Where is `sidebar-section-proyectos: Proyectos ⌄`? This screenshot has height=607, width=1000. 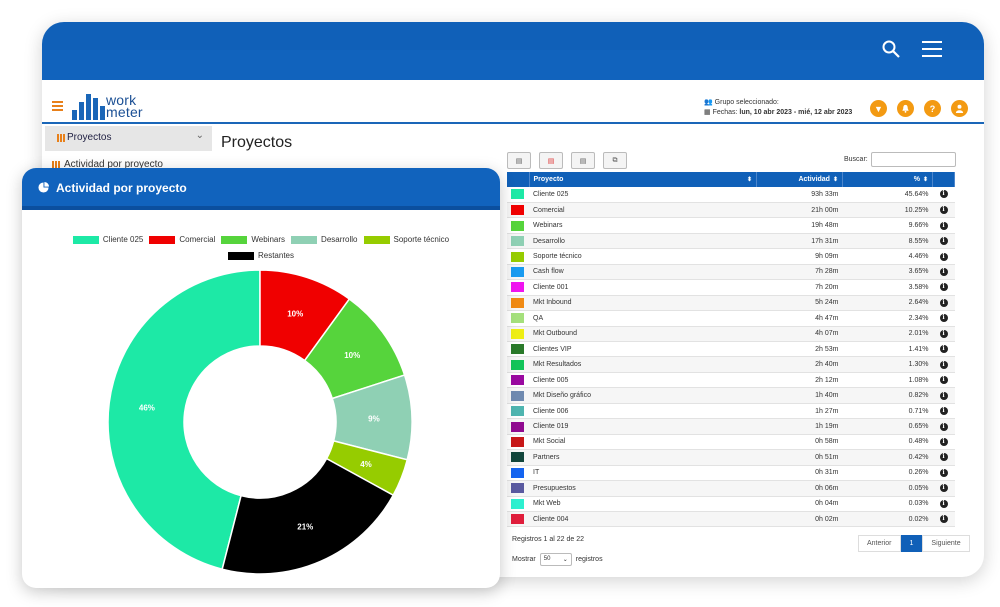 sidebar-section-proyectos: Proyectos ⌄ is located at coordinates (128, 138).